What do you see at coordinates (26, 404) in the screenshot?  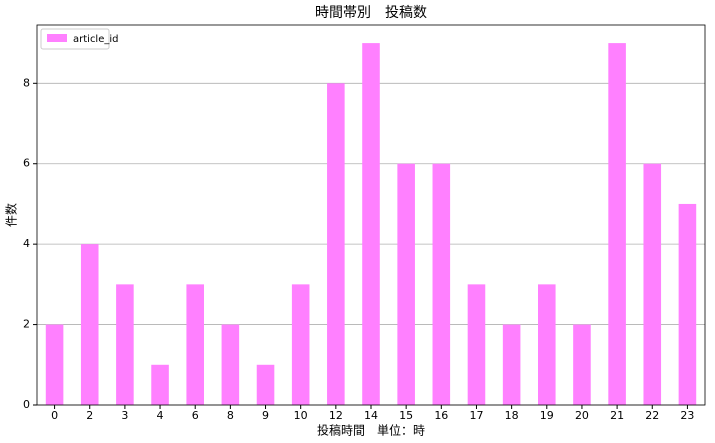 I see `y-tick-label: 0` at bounding box center [26, 404].